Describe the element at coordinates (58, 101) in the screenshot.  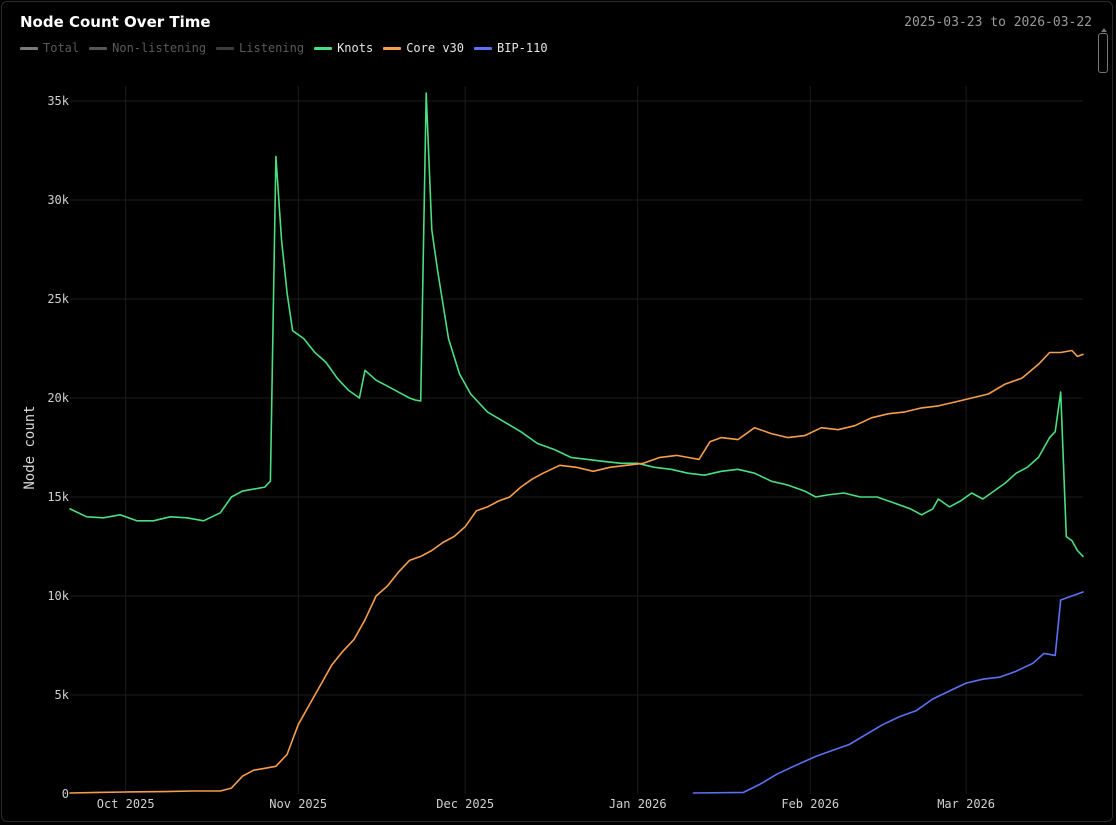
I see `y-tick-label: 35k` at that location.